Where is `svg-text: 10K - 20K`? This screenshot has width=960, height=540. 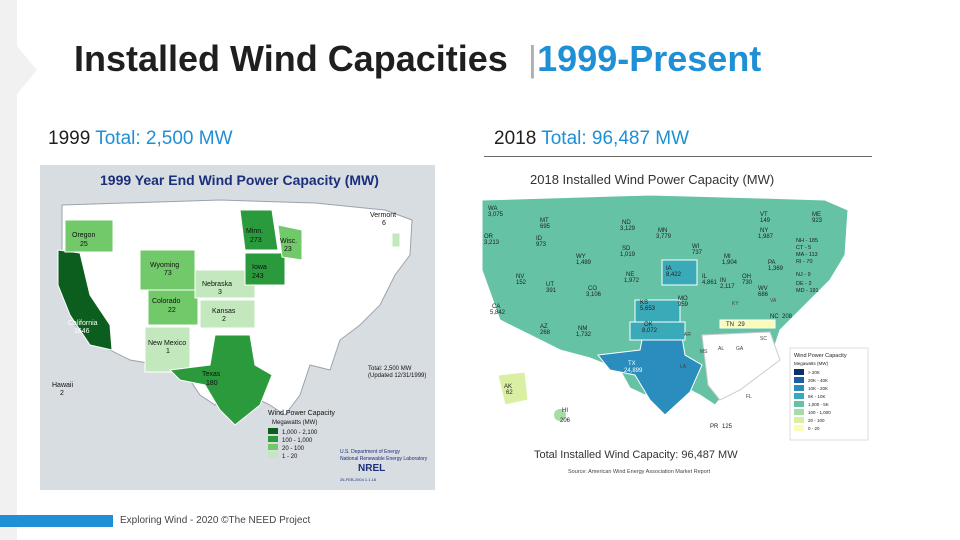 svg-text: 10K - 20K is located at coordinates (818, 388).